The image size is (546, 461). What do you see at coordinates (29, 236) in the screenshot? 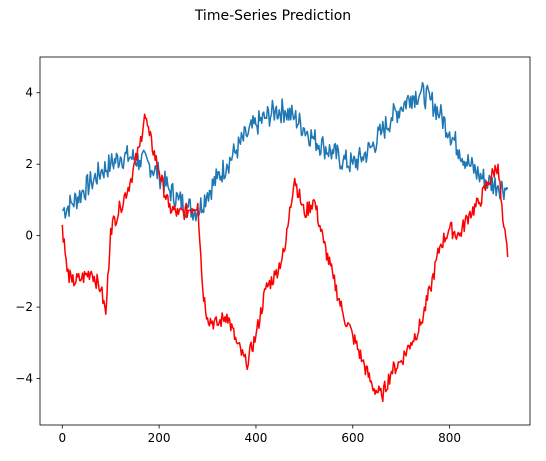
I see `y-tick-label: 0` at bounding box center [29, 236].